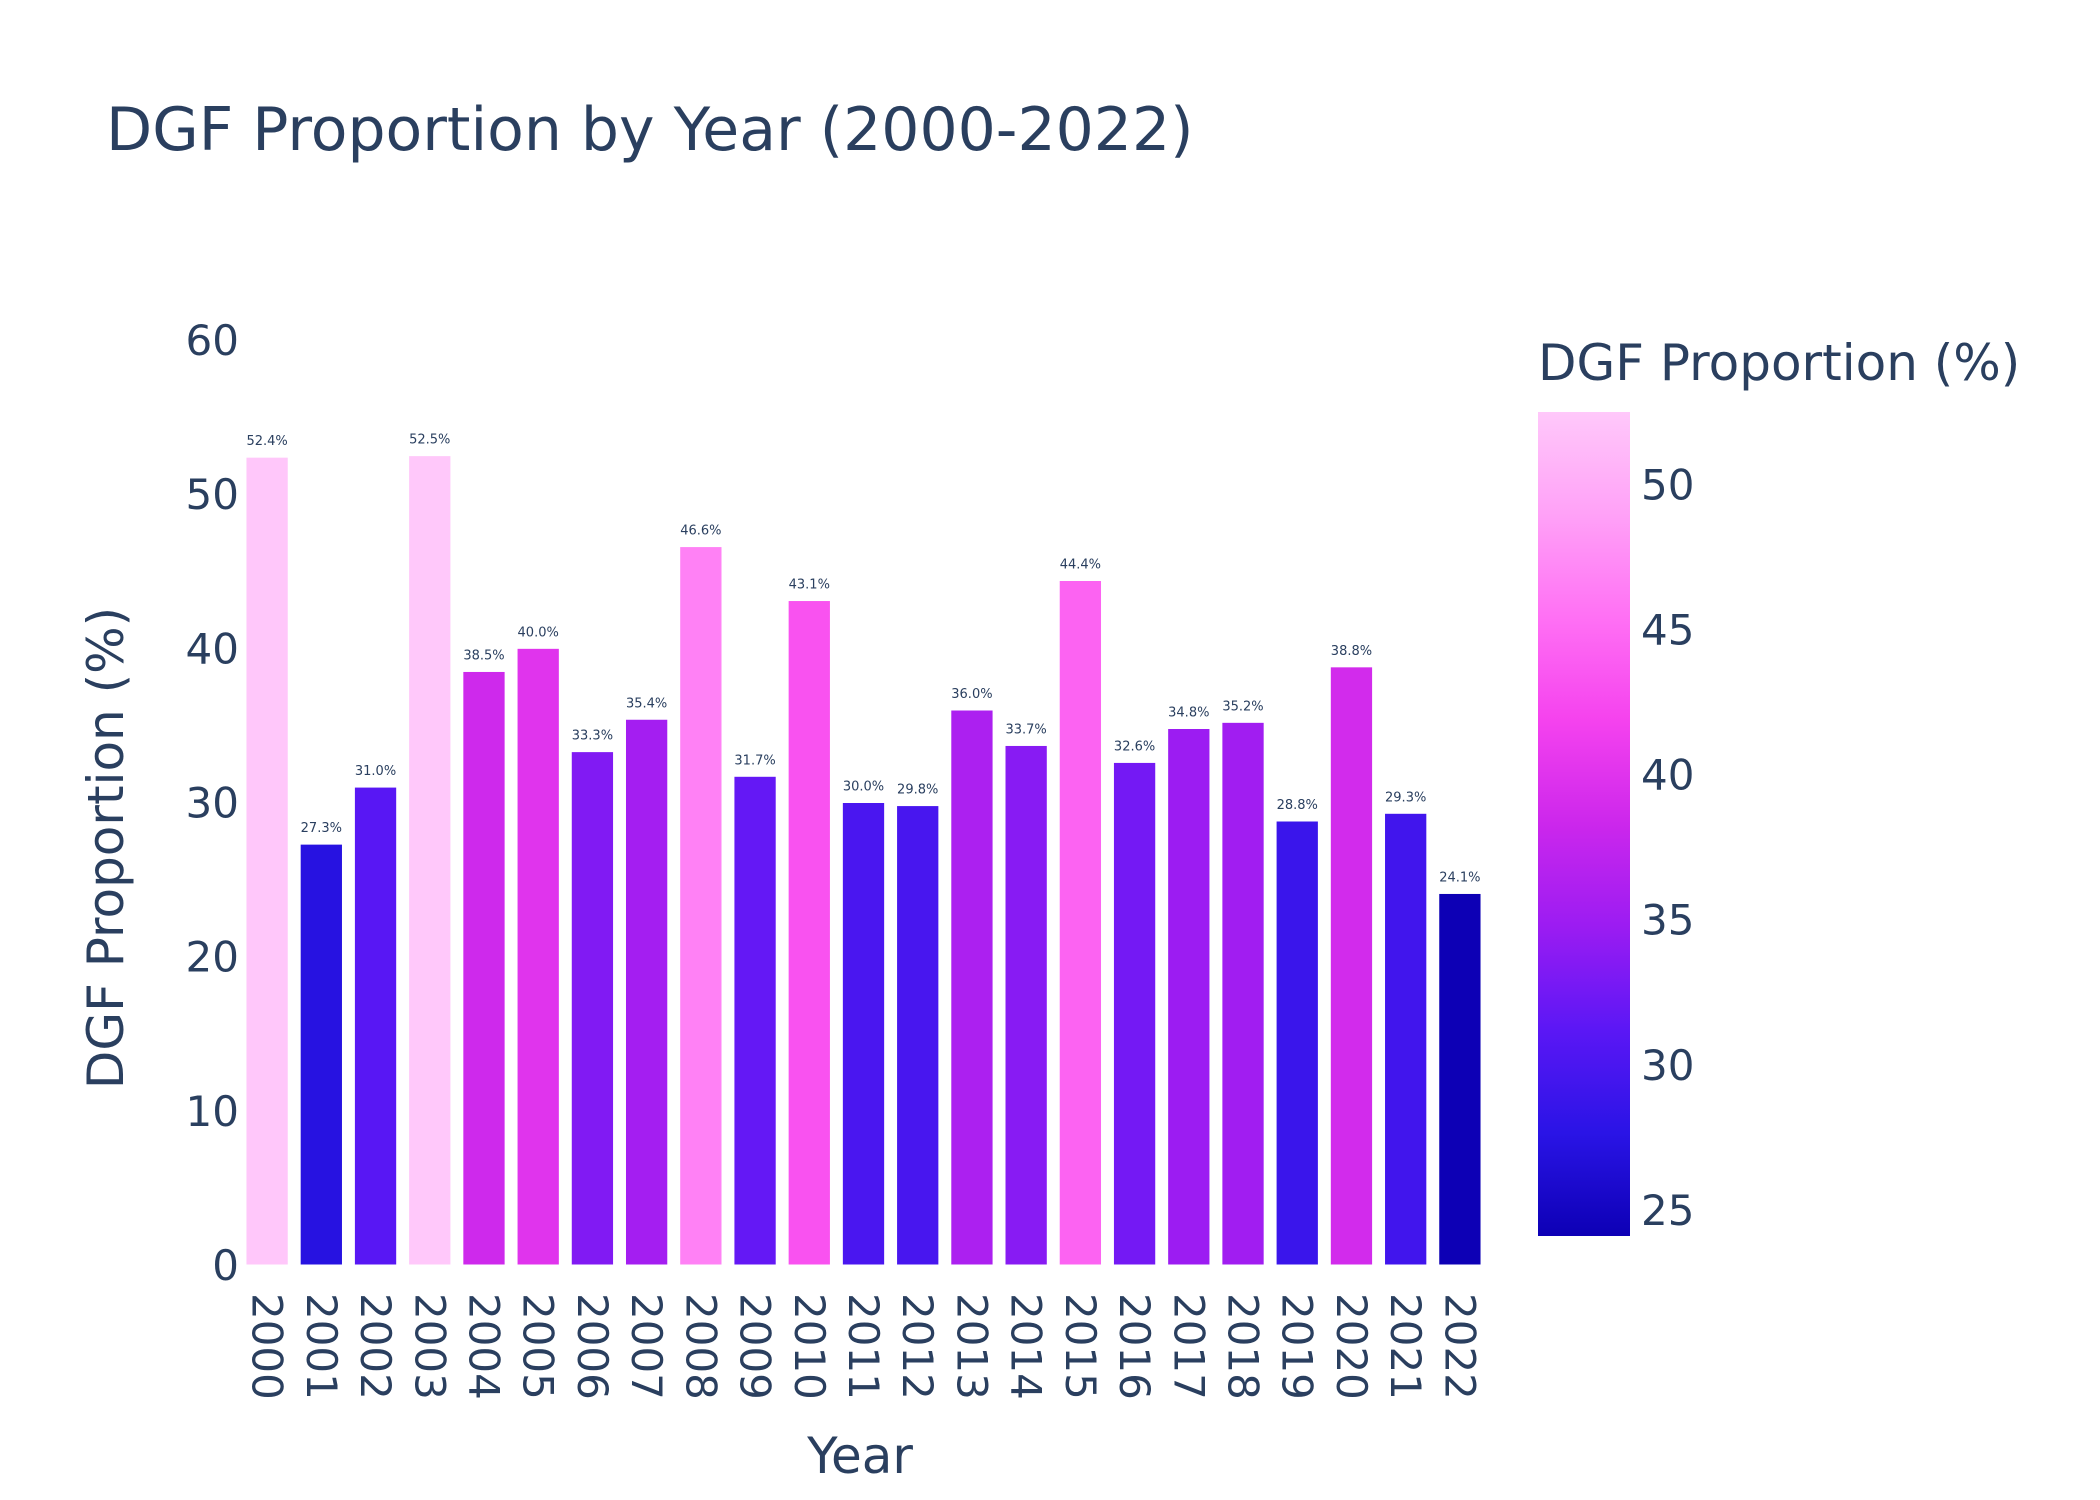 The image size is (2100, 1500). I want to click on colorbar-tick-label: 30, so click(1667, 1065).